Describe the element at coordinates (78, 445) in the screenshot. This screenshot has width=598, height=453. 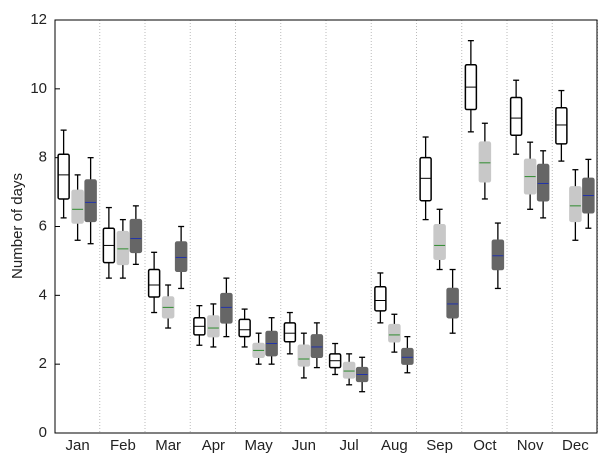
I see `x-tick-label: Jan` at that location.